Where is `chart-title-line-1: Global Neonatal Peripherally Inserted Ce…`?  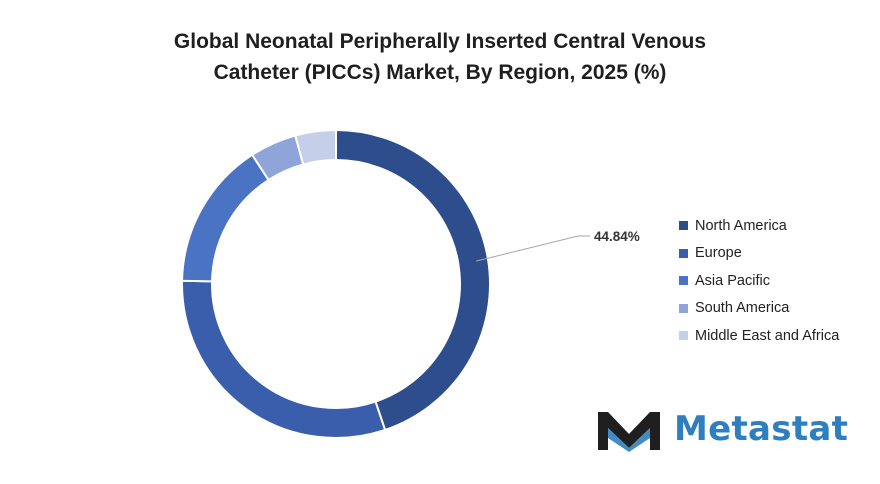
chart-title-line-1: Global Neonatal Peripherally Inserted Ce… is located at coordinates (440, 41).